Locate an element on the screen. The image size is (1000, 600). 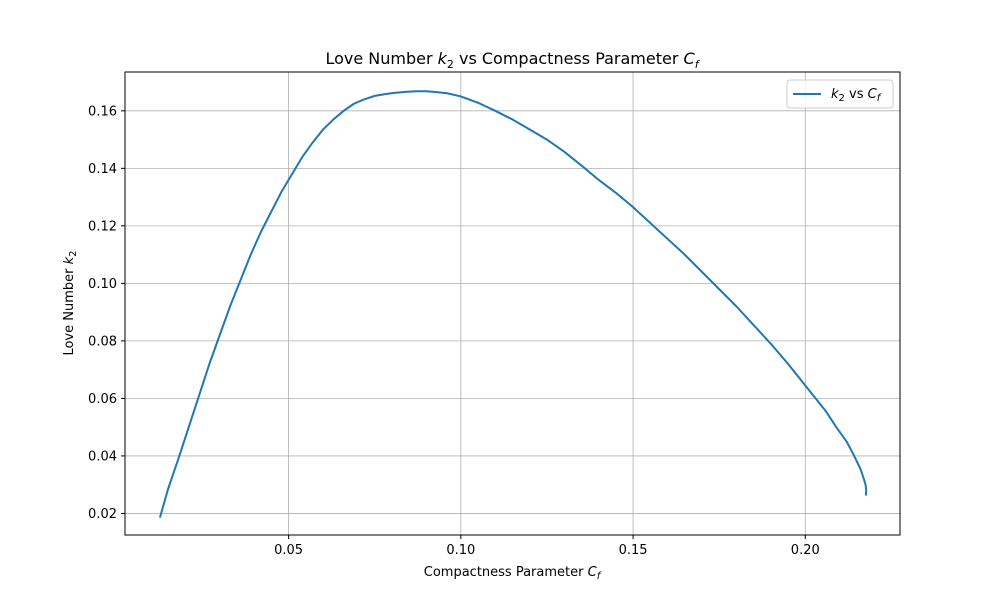
legend-entry-label: k2 vs Cf is located at coordinates (856, 95).